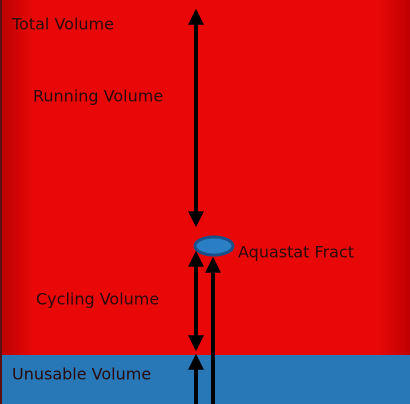 Image resolution: width=410 pixels, height=404 pixels. Describe the element at coordinates (62, 24) in the screenshot. I see `total-volume-label: Total Volume` at that location.